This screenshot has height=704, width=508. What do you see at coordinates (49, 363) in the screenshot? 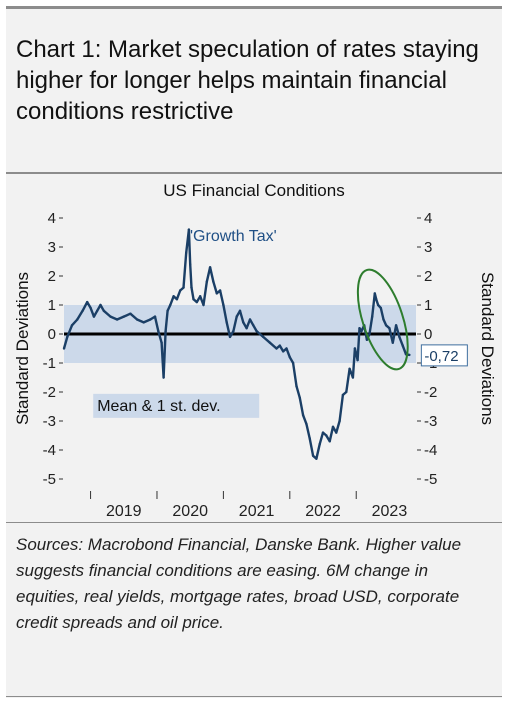
I see `y-tick-label-left: -1` at bounding box center [49, 363].